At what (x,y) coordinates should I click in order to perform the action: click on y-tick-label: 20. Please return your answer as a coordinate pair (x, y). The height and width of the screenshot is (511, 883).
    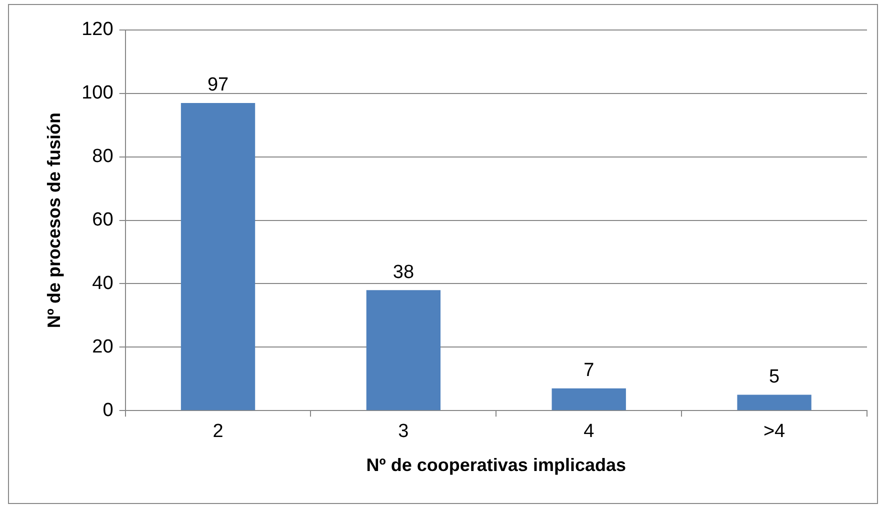
    Looking at the image, I should click on (103, 347).